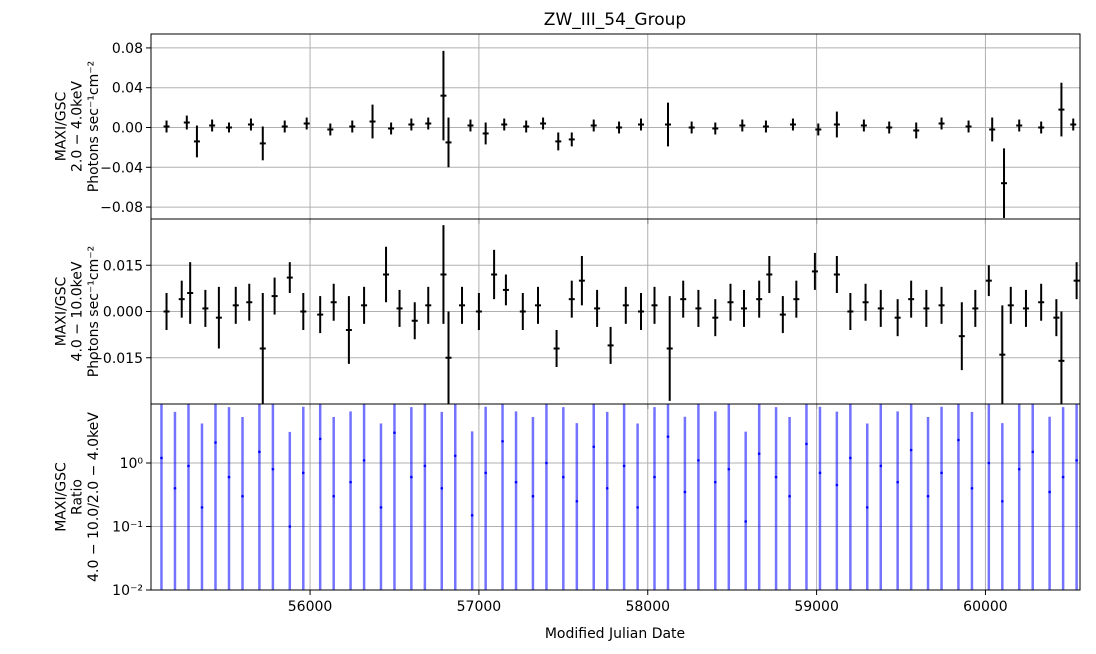 This screenshot has width=1096, height=654. I want to click on y-tick-label: −0.08, so click(121, 208).